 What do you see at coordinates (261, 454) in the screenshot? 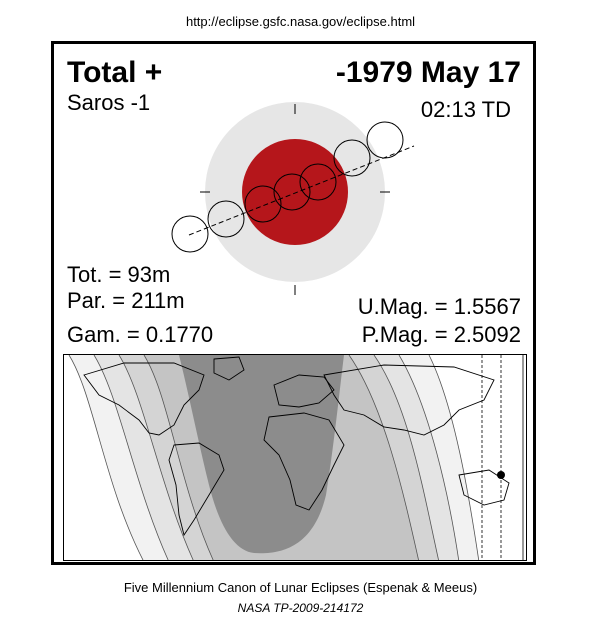
I see `totality-visibility-region` at bounding box center [261, 454].